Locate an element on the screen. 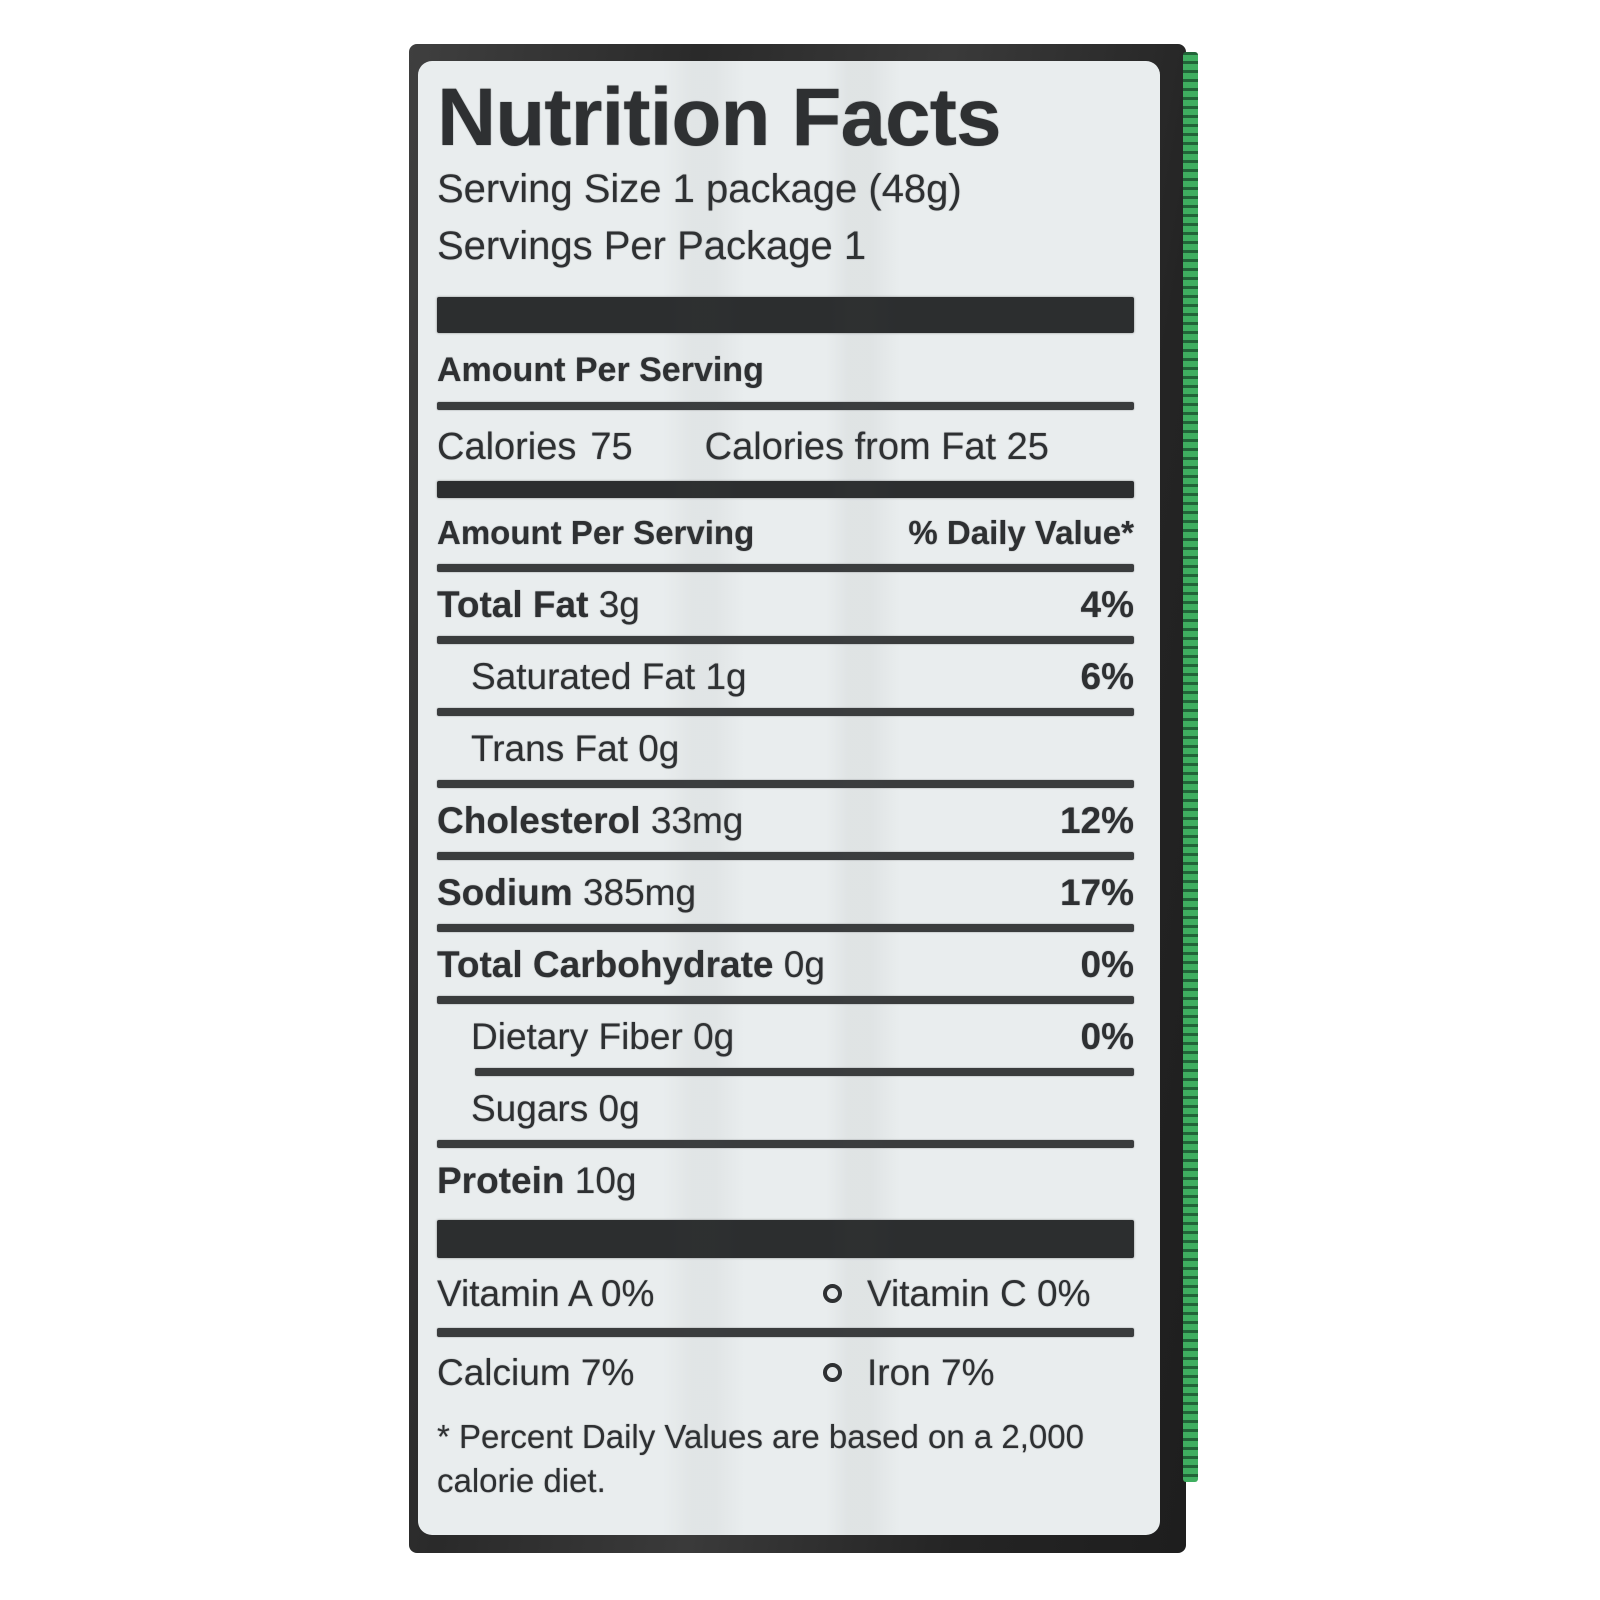  nutrient-name-amount: Dietary Fiber 0g is located at coordinates (603, 1036).